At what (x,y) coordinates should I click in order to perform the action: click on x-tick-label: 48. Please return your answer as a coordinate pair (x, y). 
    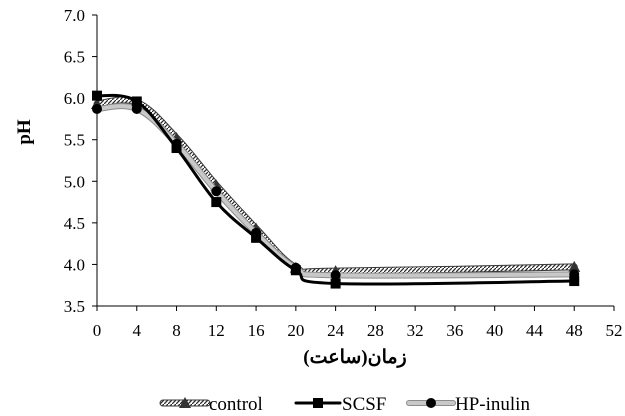
    Looking at the image, I should click on (574, 330).